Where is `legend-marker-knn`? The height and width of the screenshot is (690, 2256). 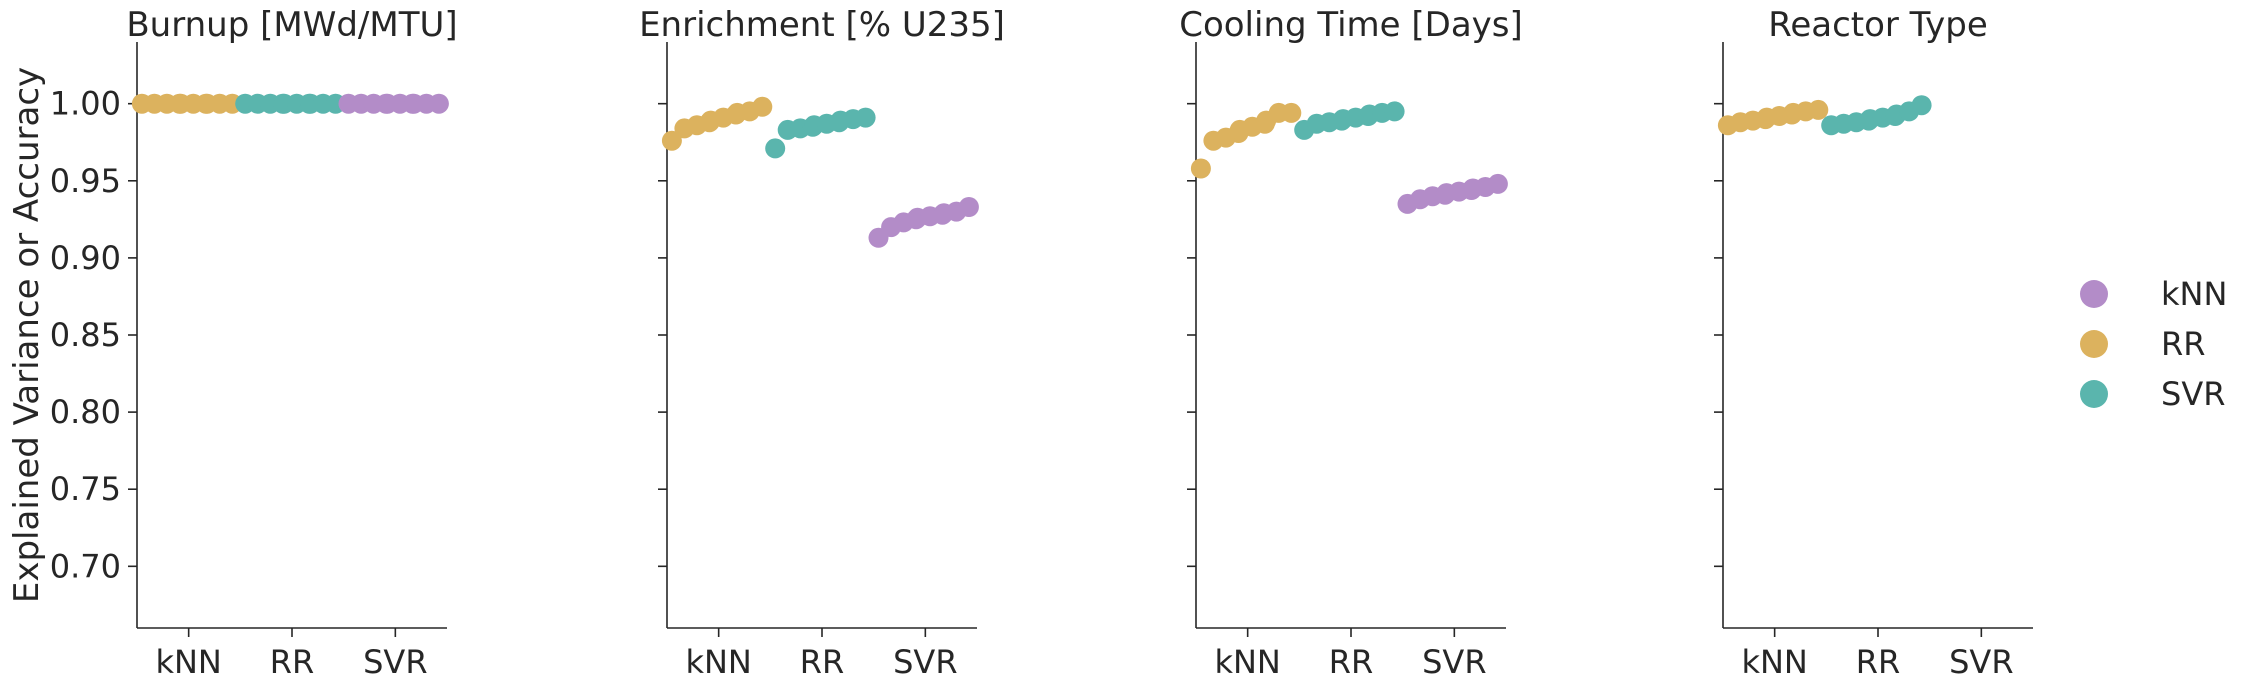 legend-marker-knn is located at coordinates (2094, 294).